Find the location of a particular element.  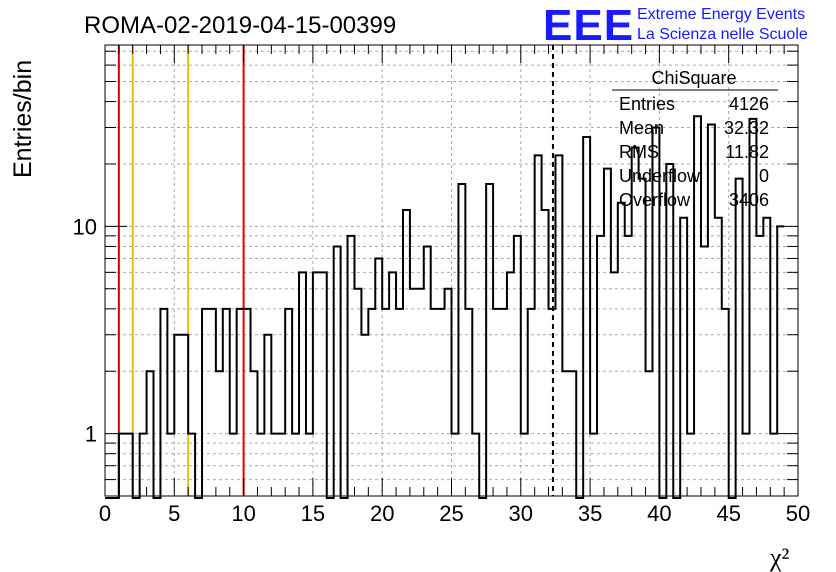

x-tick-label: 25 is located at coordinates (451, 513).